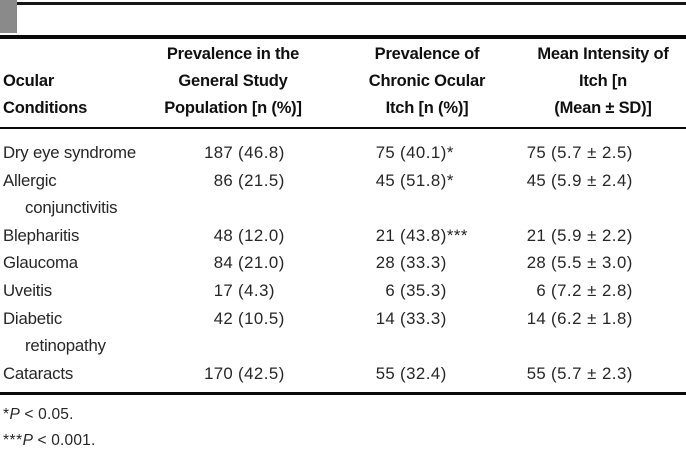  I want to click on chronic-itch-pct: (43.8)***, so click(434, 235).